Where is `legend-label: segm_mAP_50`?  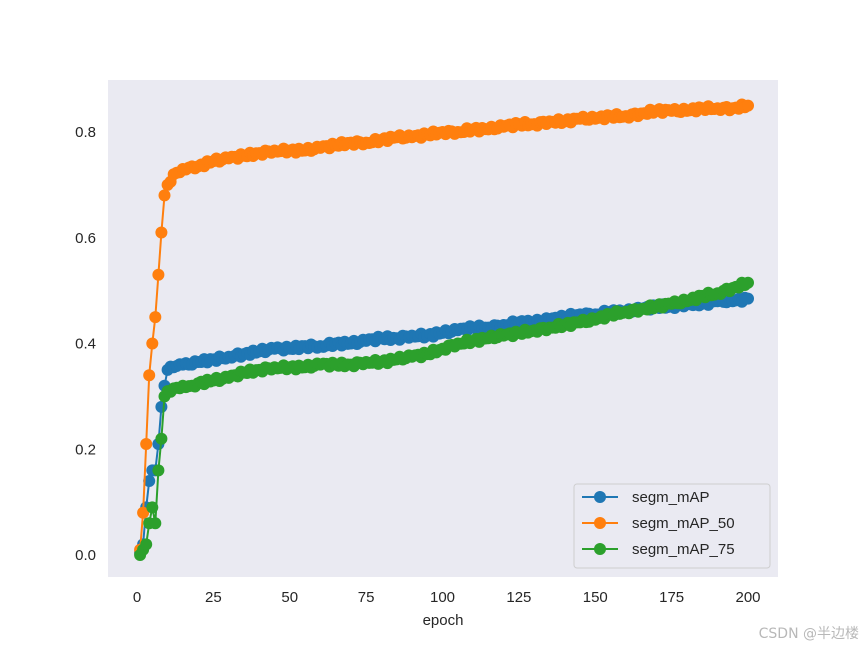
legend-label: segm_mAP_50 is located at coordinates (683, 523).